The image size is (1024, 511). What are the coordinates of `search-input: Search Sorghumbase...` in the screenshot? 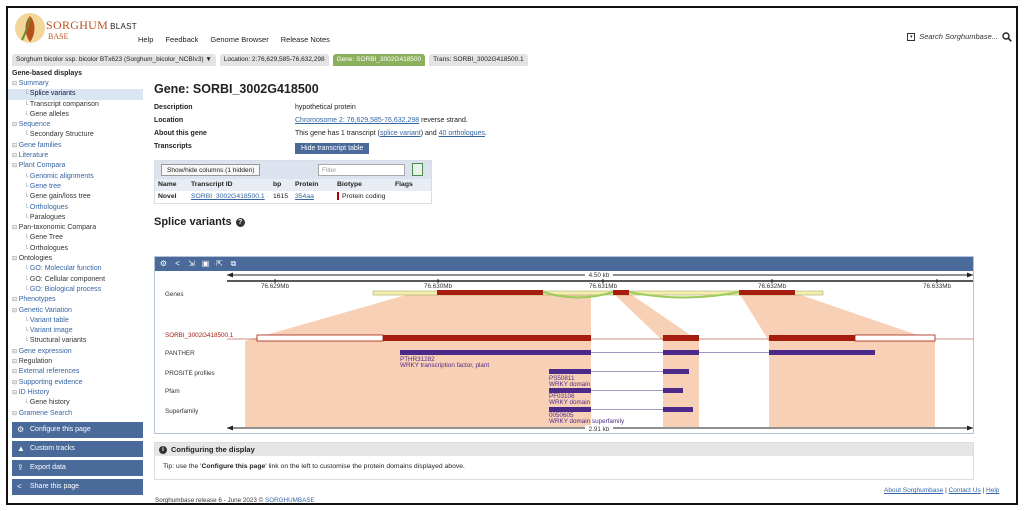 It's located at (958, 36).